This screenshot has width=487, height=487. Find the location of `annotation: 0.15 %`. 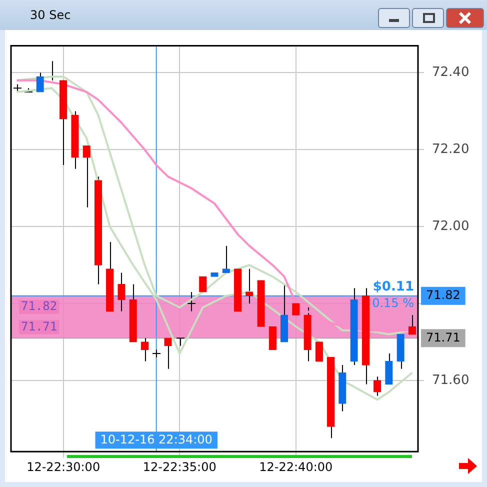

annotation: 0.15 % is located at coordinates (393, 303).